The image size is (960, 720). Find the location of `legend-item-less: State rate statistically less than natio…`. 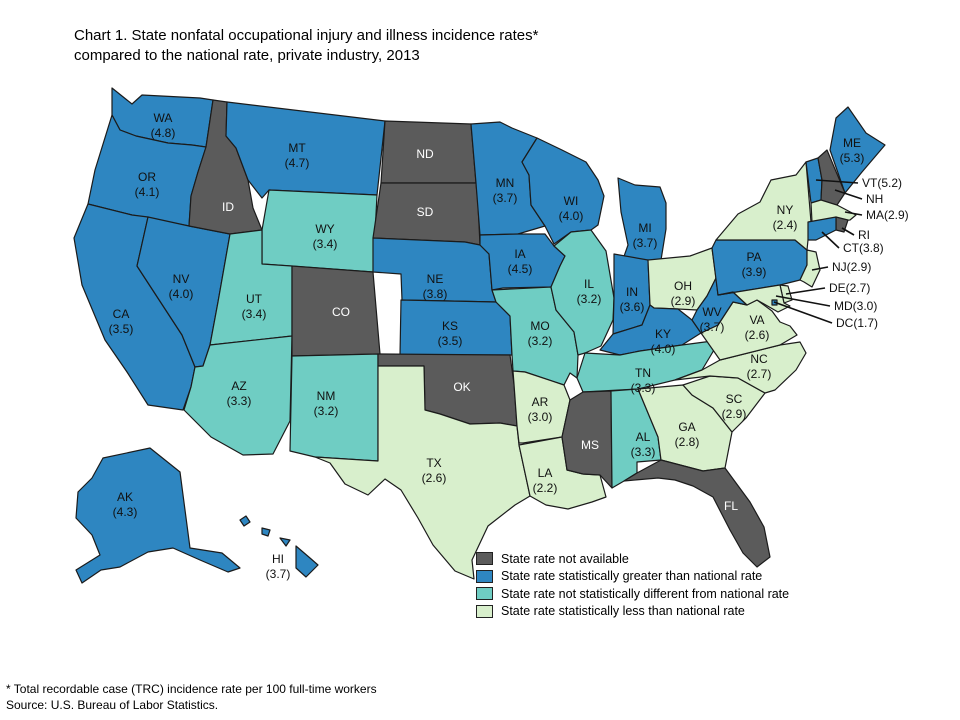

legend-item-less: State rate statistically less than natio… is located at coordinates (632, 612).